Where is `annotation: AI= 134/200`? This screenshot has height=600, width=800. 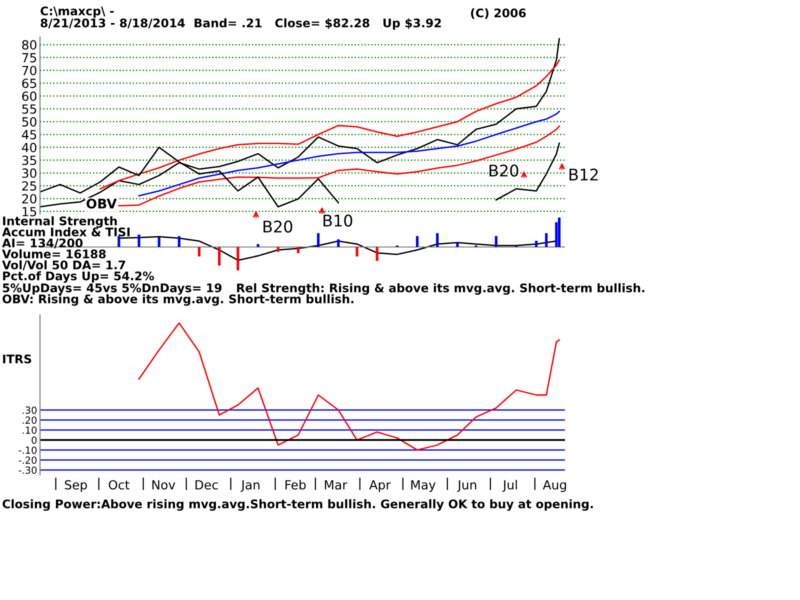 annotation: AI= 134/200 is located at coordinates (42, 243).